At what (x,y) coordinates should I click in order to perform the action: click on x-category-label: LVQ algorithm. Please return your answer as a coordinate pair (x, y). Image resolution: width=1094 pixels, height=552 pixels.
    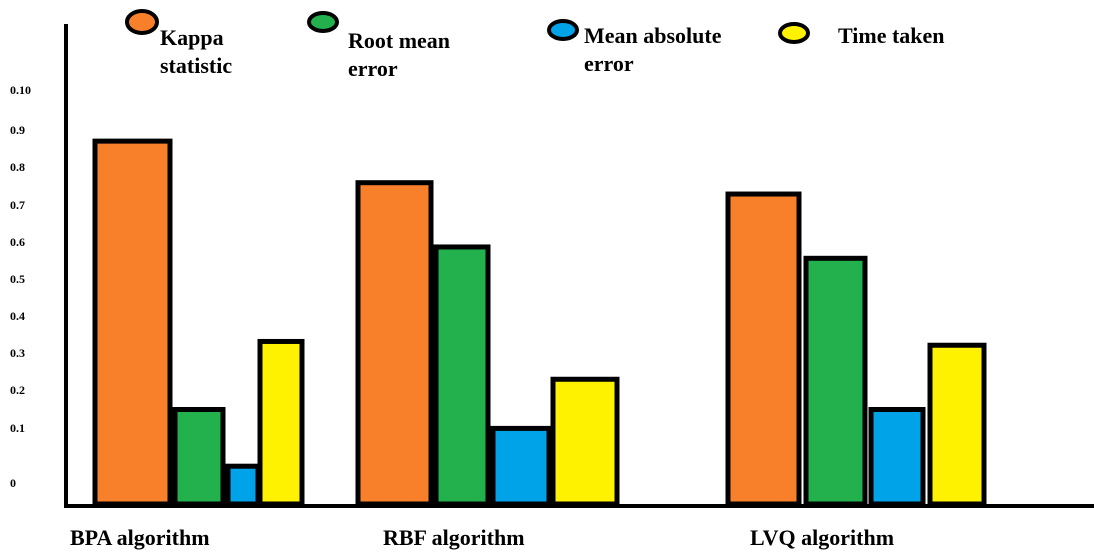
    Looking at the image, I should click on (822, 537).